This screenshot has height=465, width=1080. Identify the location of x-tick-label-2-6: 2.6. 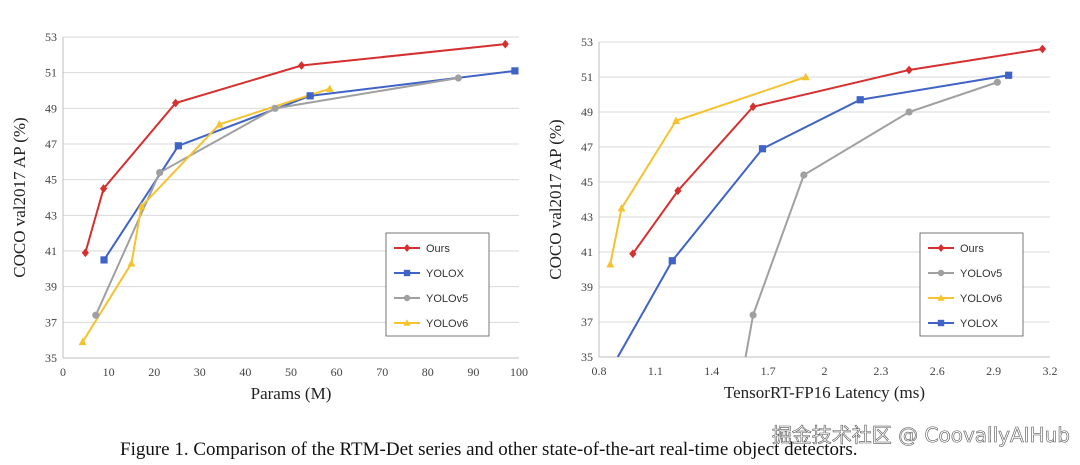
(937, 371).